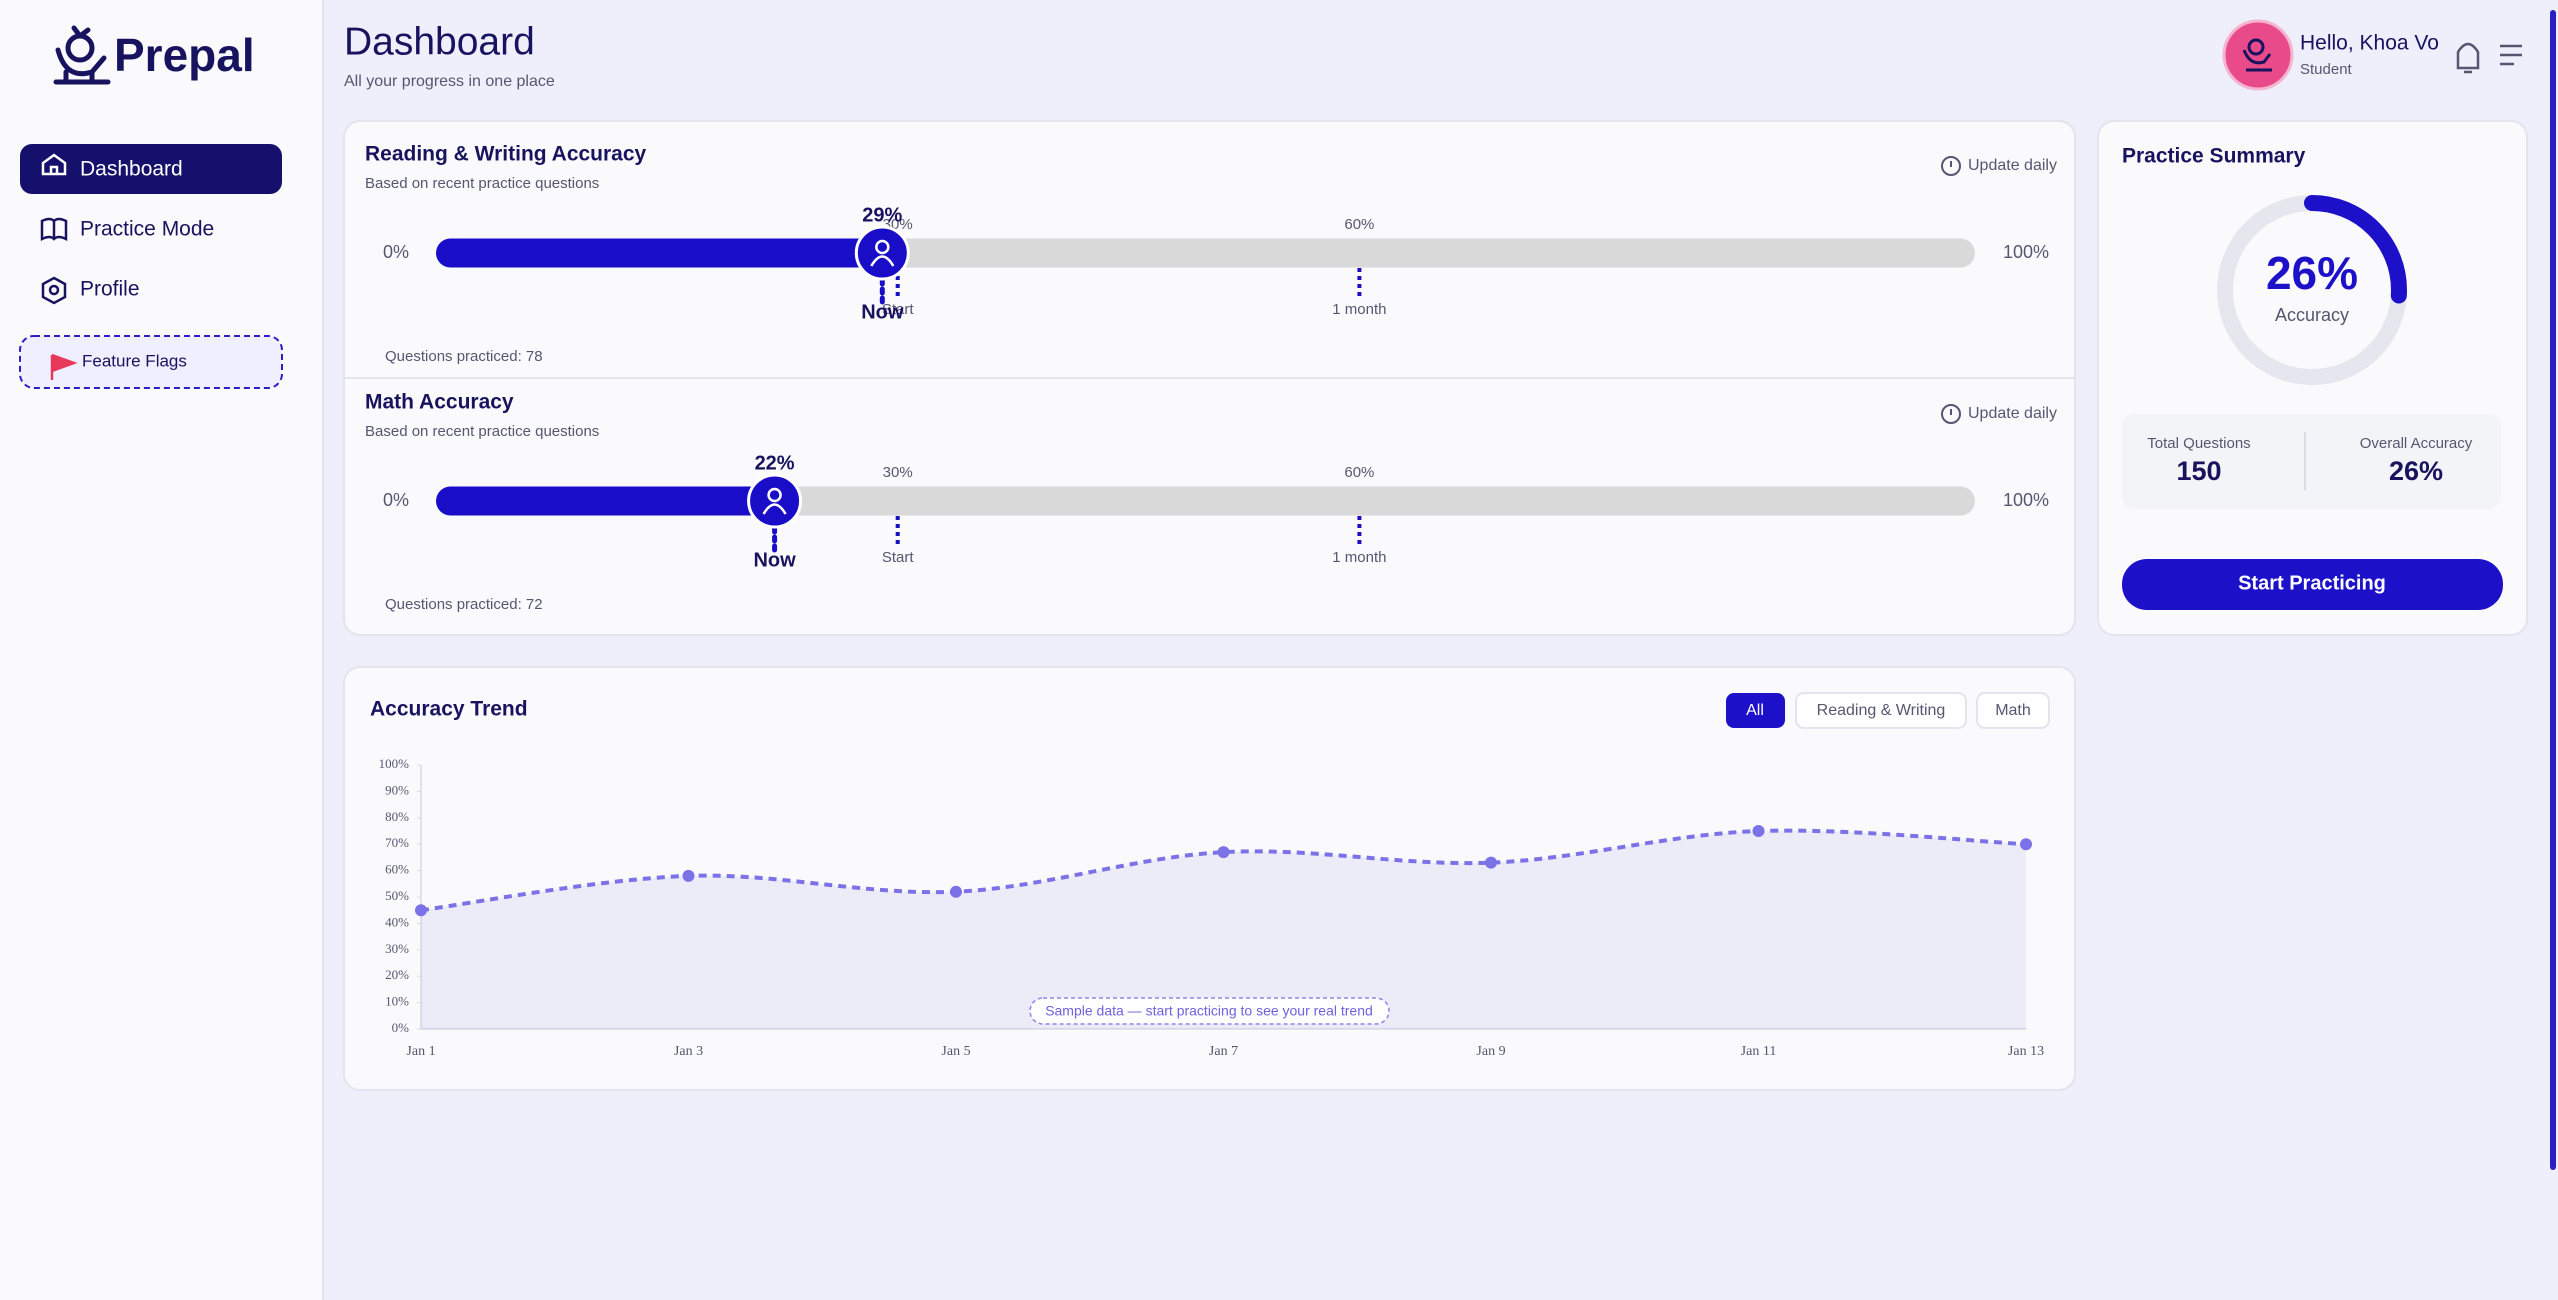  I want to click on stats-box, so click(2311, 461).